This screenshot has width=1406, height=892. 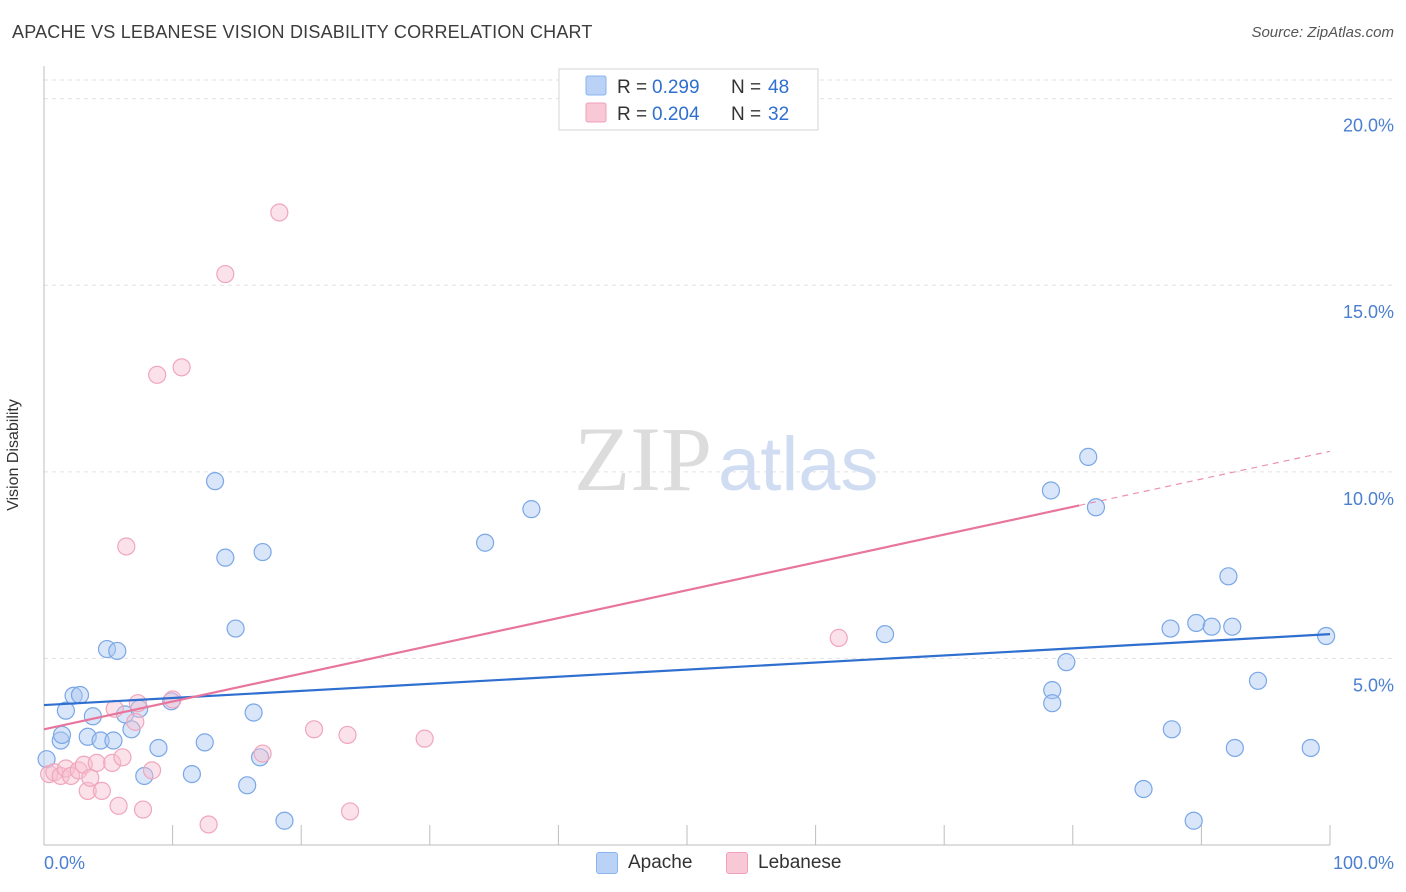 What do you see at coordinates (1368, 312) in the screenshot?
I see `y-tick-label: 15.0%` at bounding box center [1368, 312].